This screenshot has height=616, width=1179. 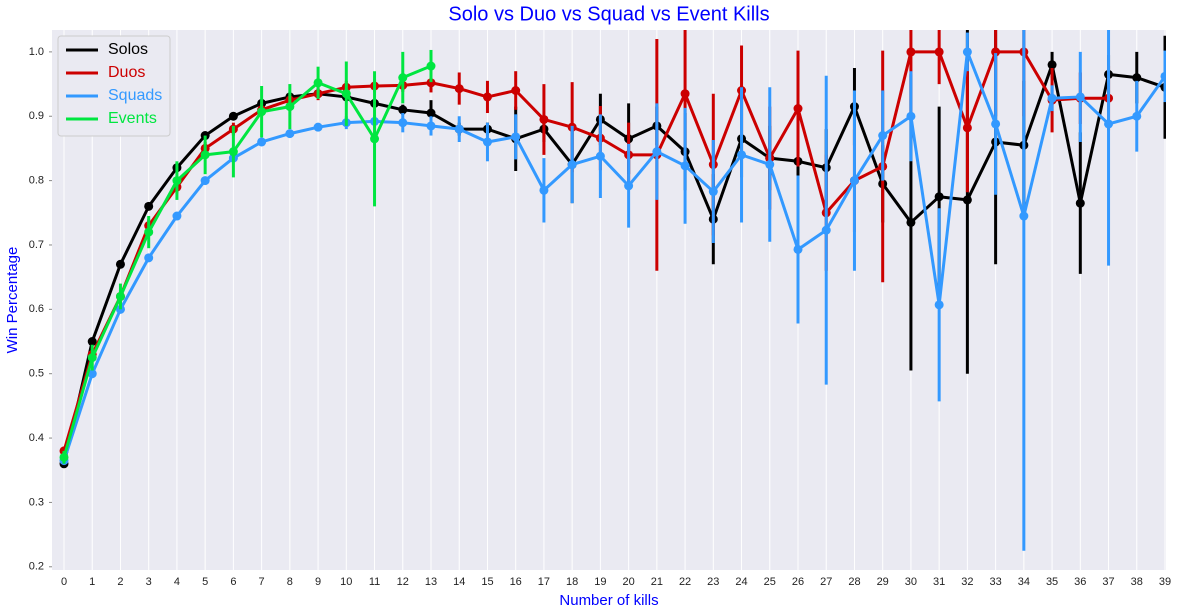 I want to click on x-tick-label: 30, so click(x=911, y=582).